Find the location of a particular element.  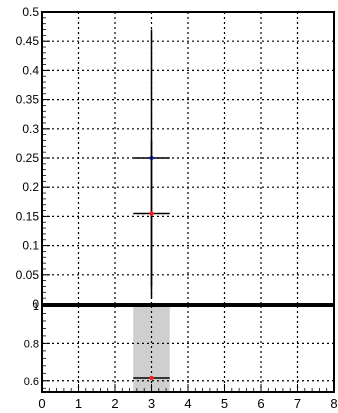

upper-y-tick-label: 0.15 is located at coordinates (28, 216).